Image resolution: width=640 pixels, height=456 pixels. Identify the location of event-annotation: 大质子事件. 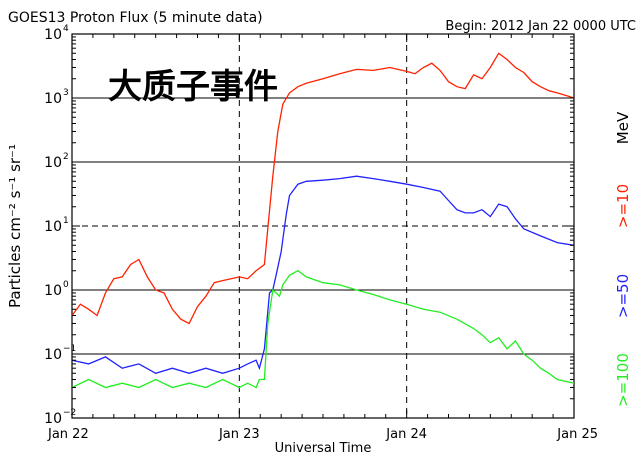
(193, 87).